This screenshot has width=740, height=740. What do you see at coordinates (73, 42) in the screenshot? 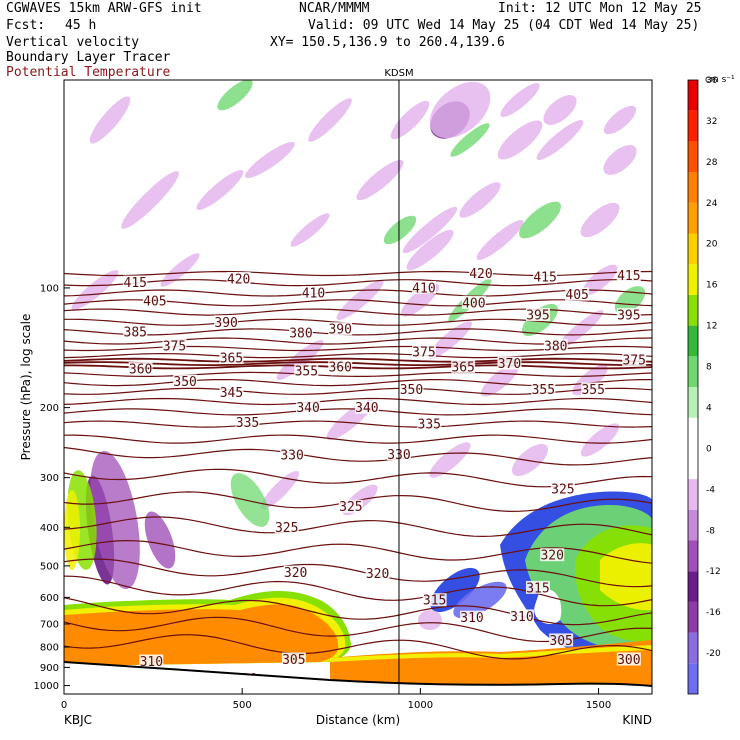
I see `header-field-vertical-velocity: Vertical velocity` at bounding box center [73, 42].